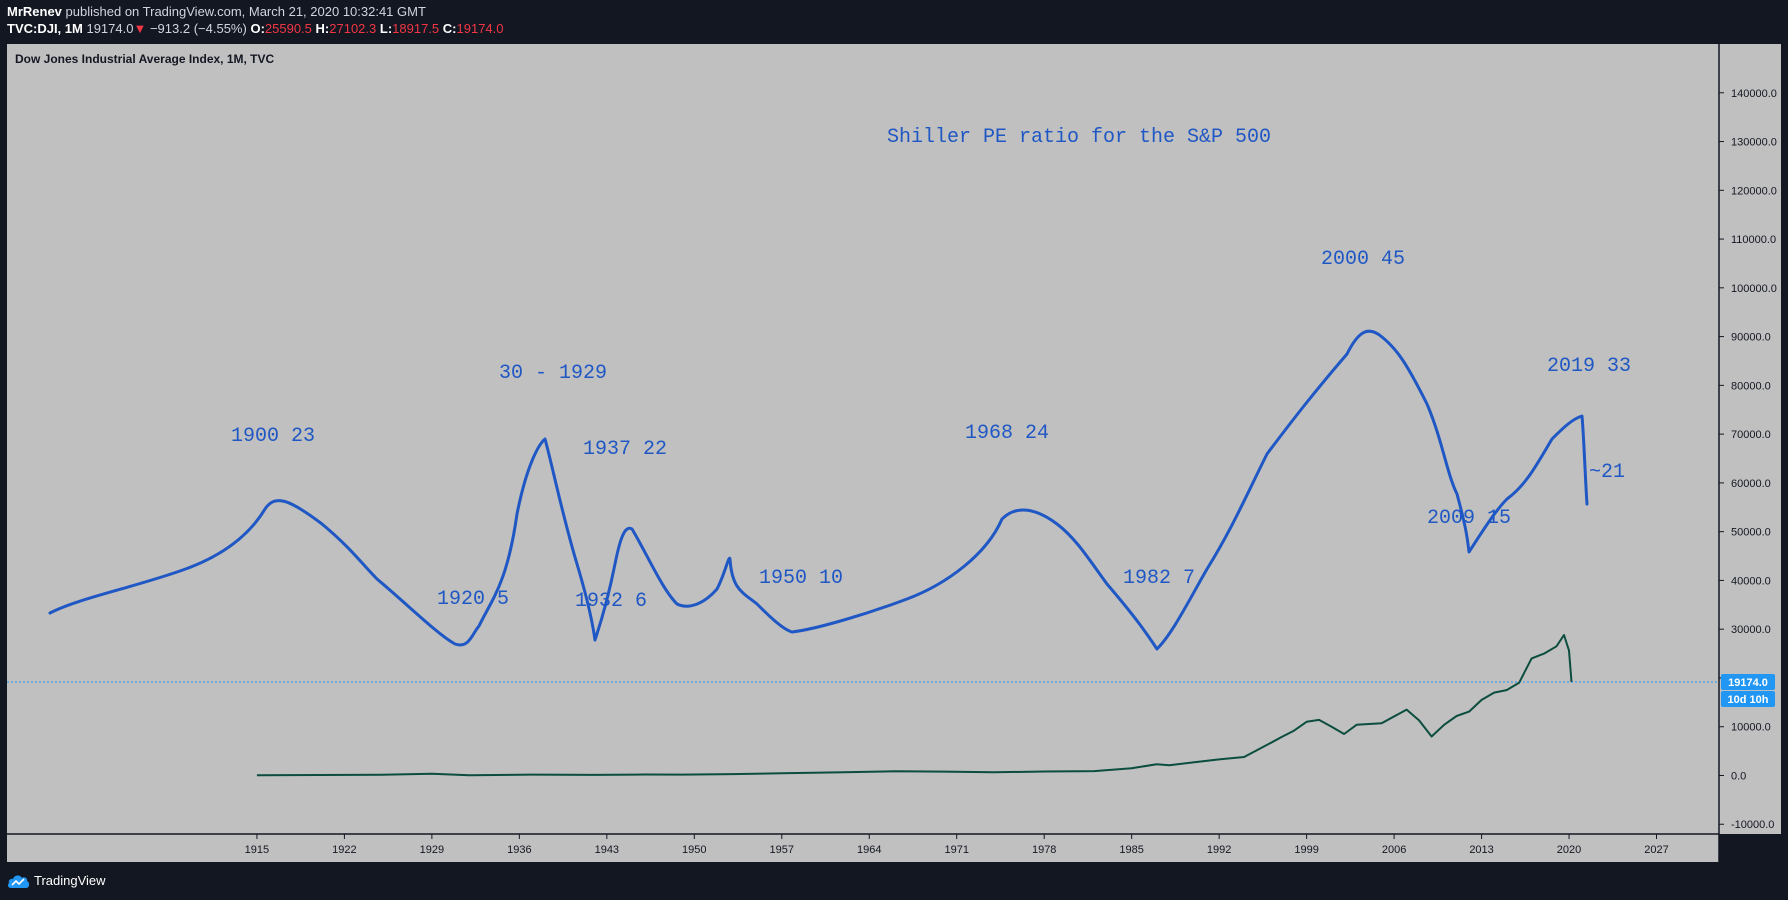 The image size is (1788, 900). What do you see at coordinates (1753, 240) in the screenshot?
I see `y-tick-label: 110000.0` at bounding box center [1753, 240].